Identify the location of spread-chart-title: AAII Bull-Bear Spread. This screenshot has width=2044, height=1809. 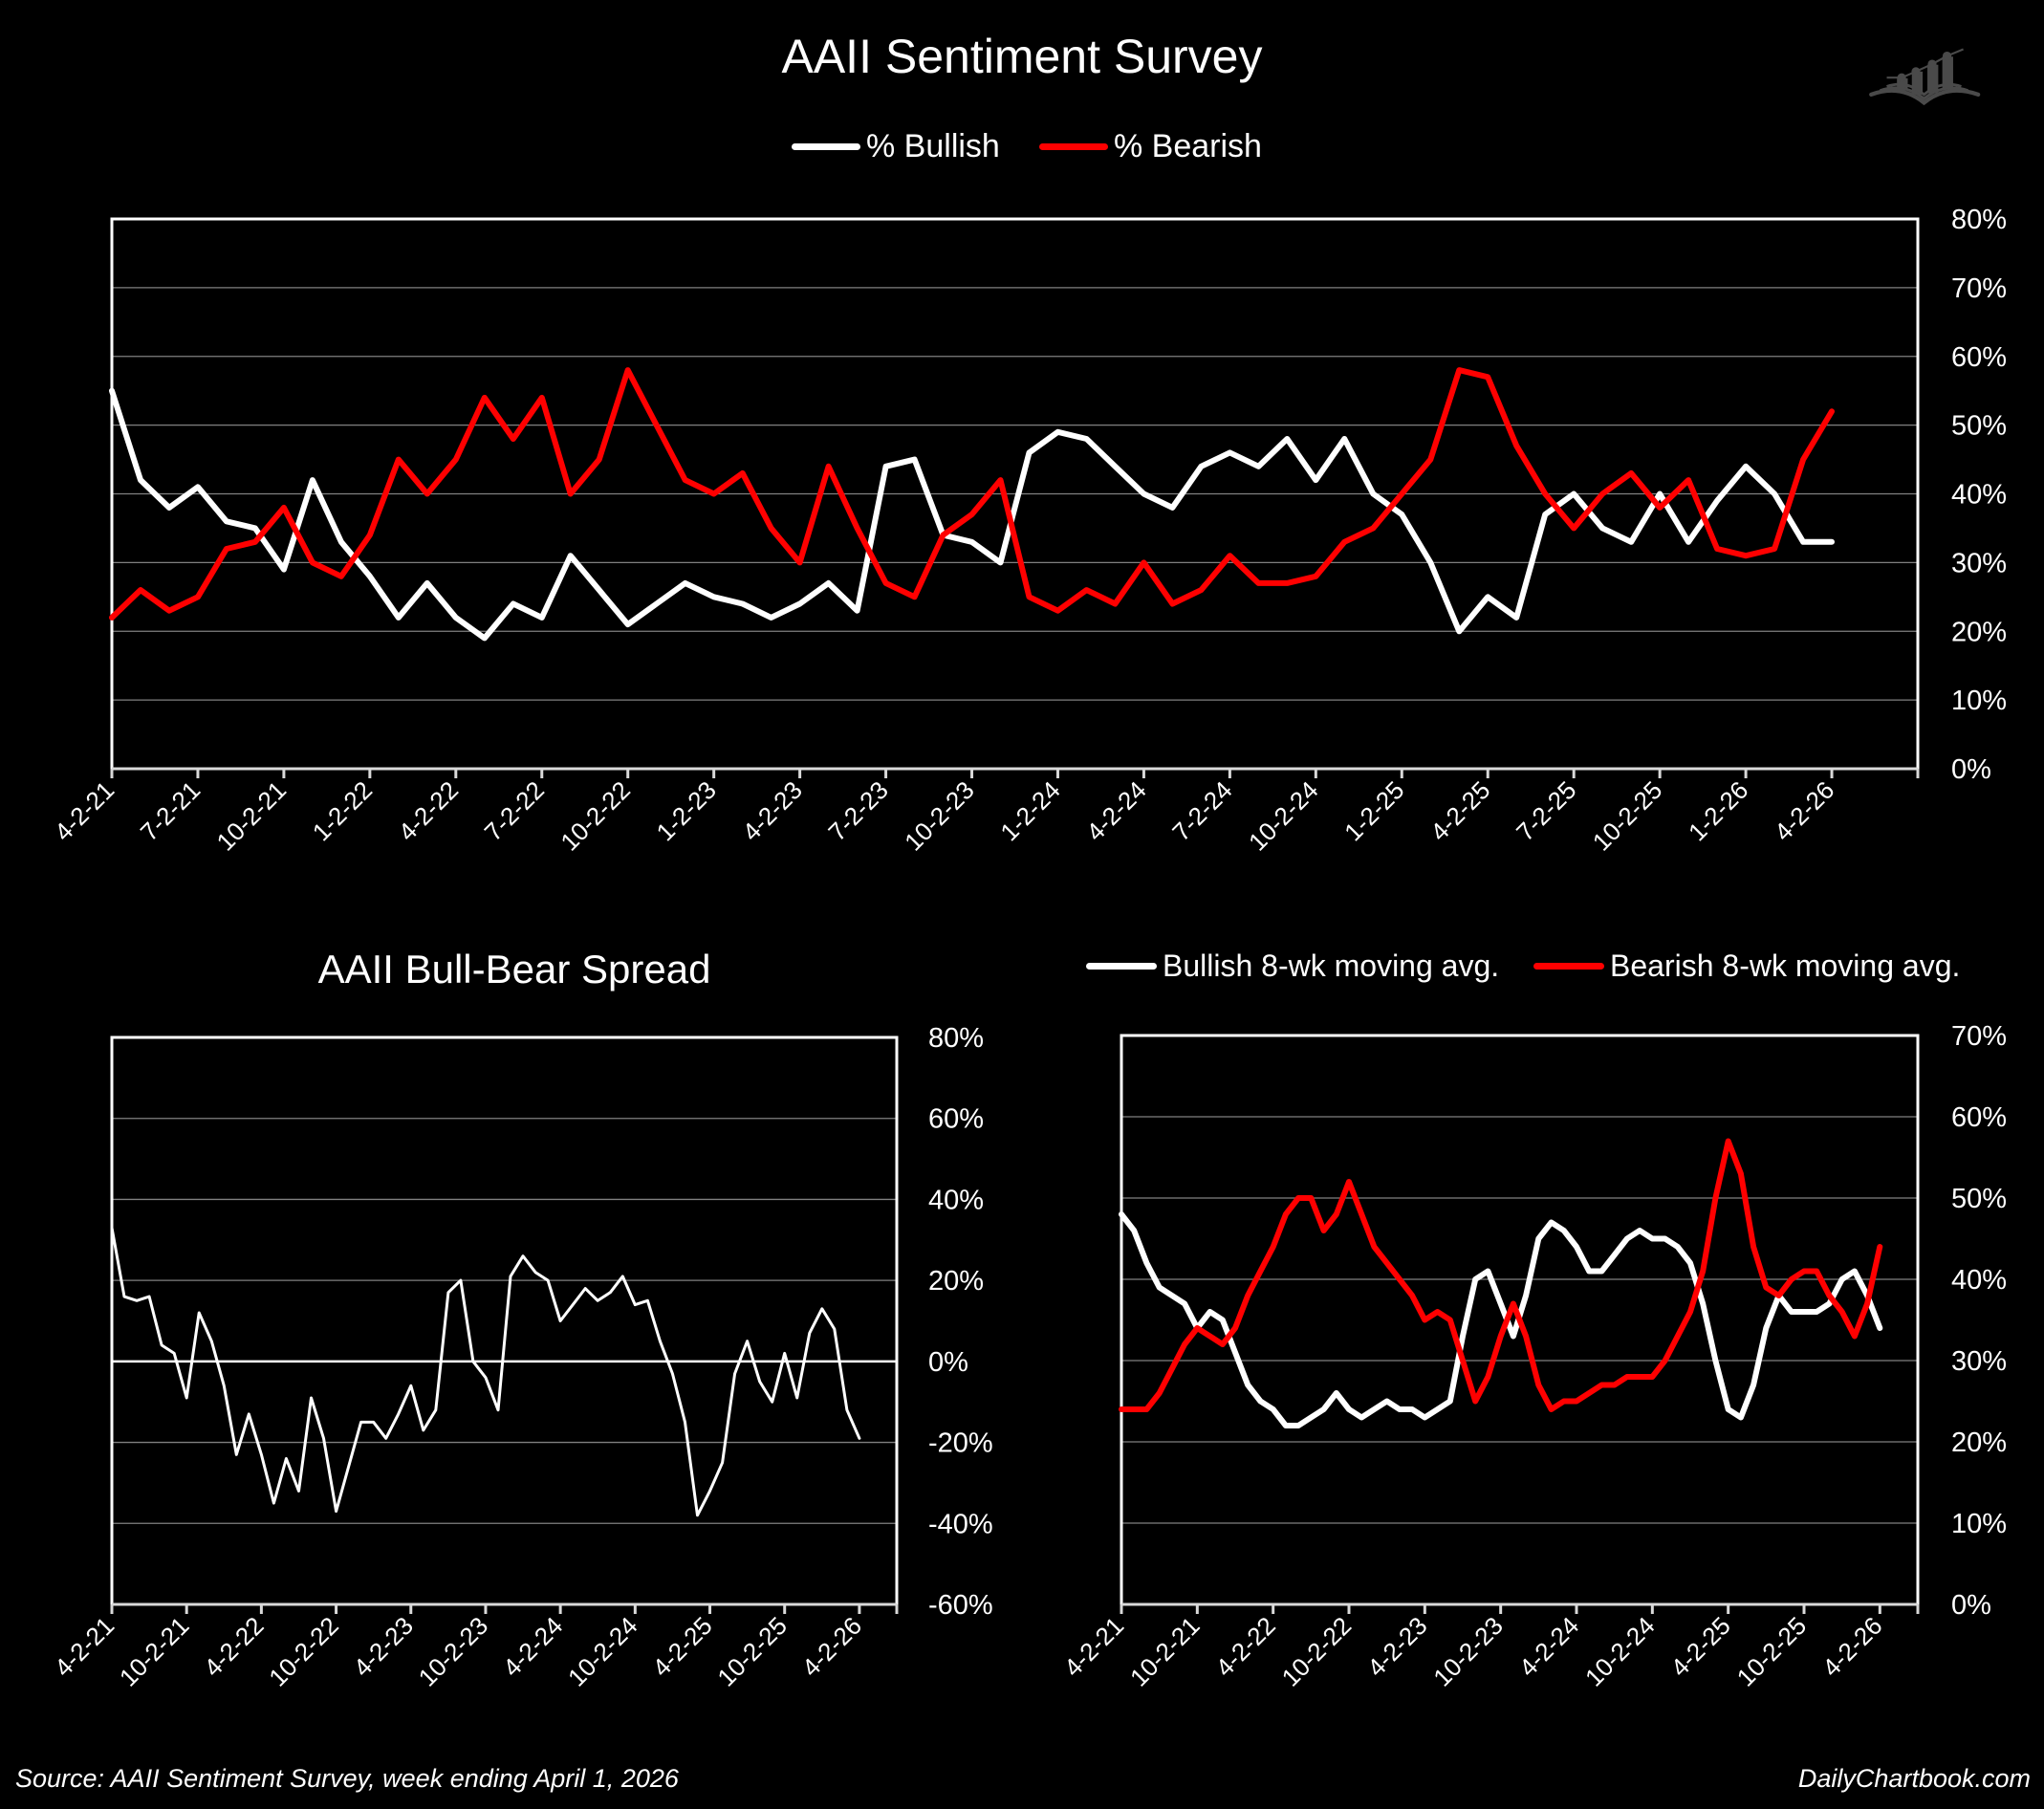
(514, 969).